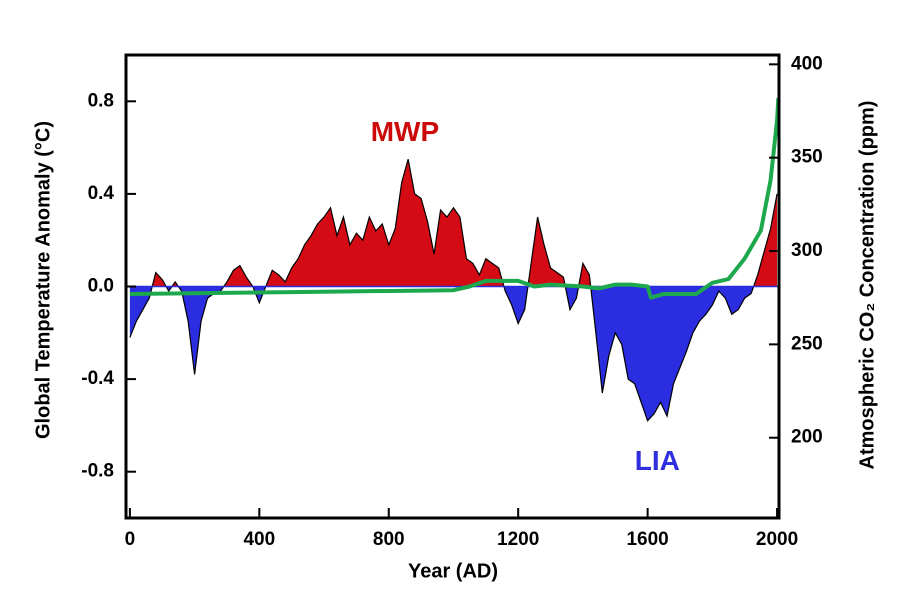  I want to click on annotation: MWP, so click(405, 131).